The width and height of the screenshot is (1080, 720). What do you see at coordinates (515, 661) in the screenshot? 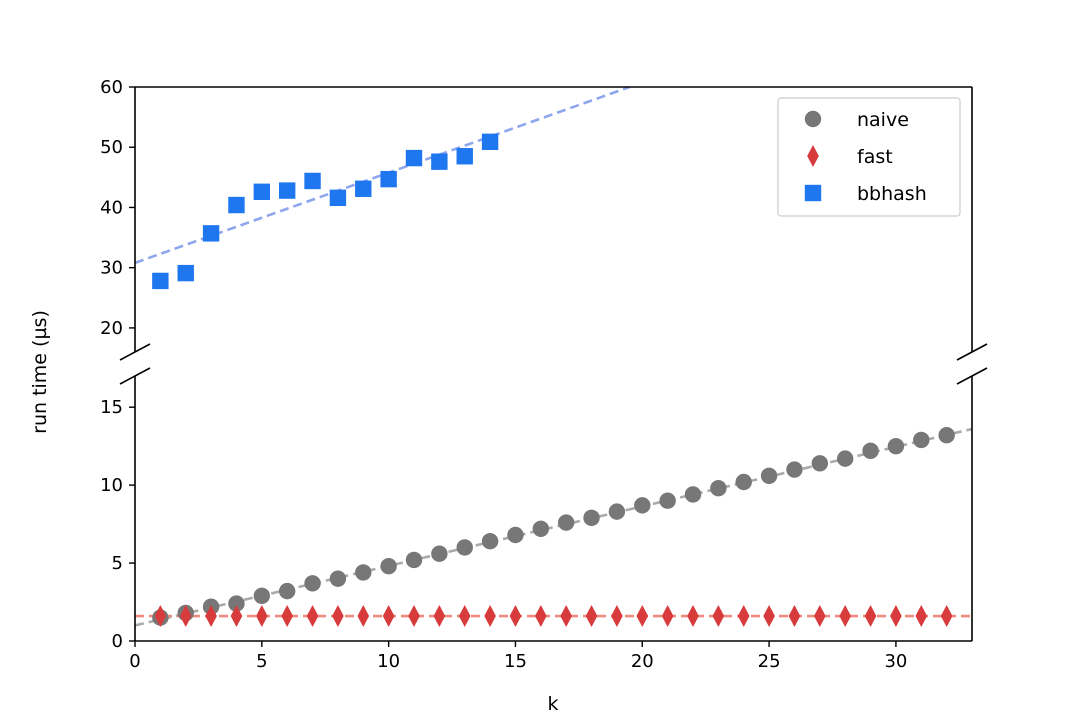
I see `x-tick-label: 15` at bounding box center [515, 661].